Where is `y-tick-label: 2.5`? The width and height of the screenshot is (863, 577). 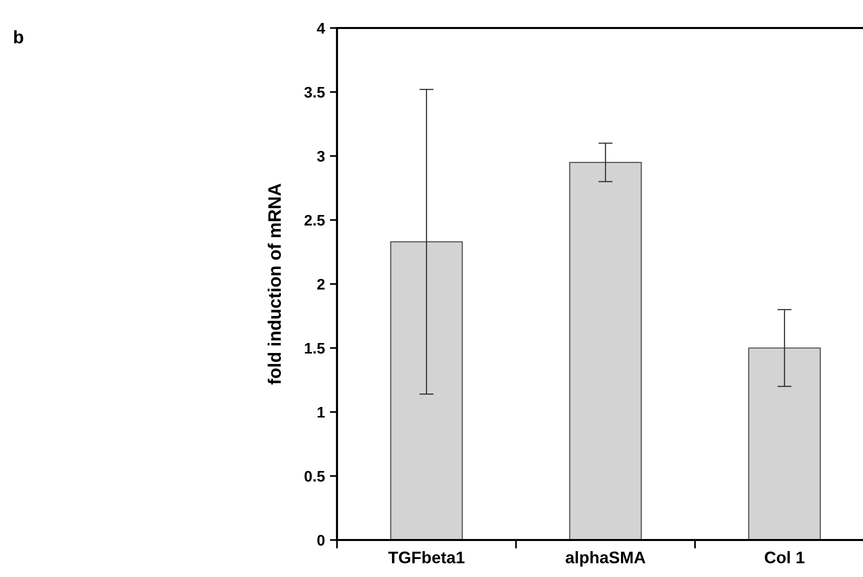 y-tick-label: 2.5 is located at coordinates (314, 220).